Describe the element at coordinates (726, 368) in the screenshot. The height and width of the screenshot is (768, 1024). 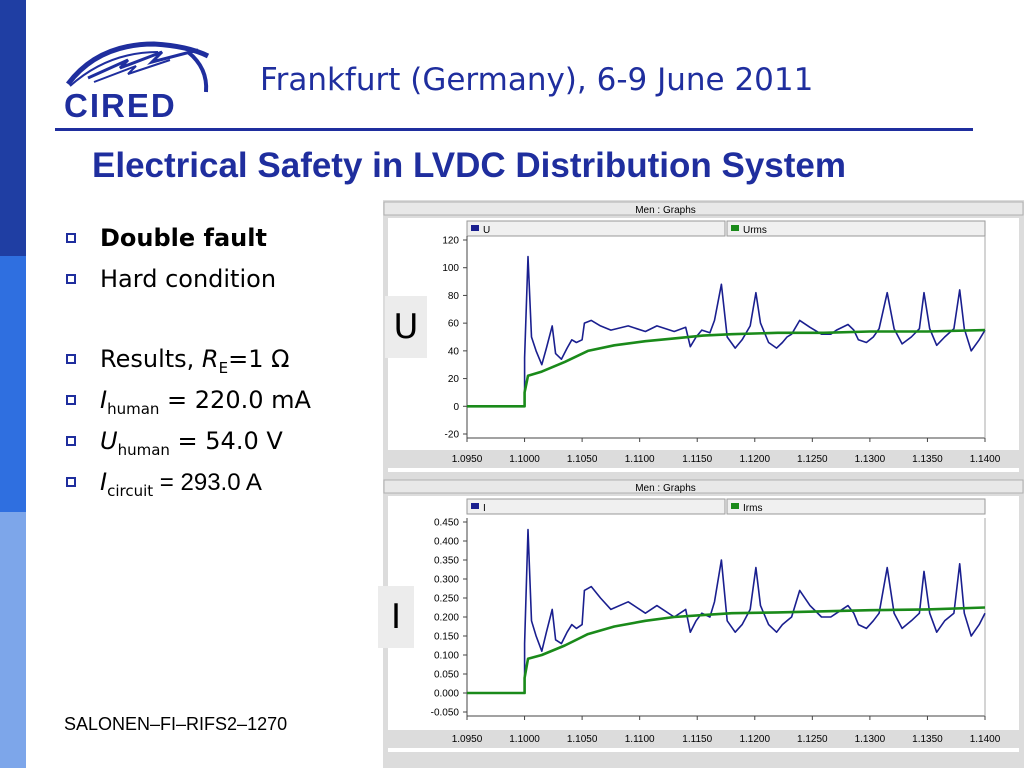
I see `series-line-urms` at that location.